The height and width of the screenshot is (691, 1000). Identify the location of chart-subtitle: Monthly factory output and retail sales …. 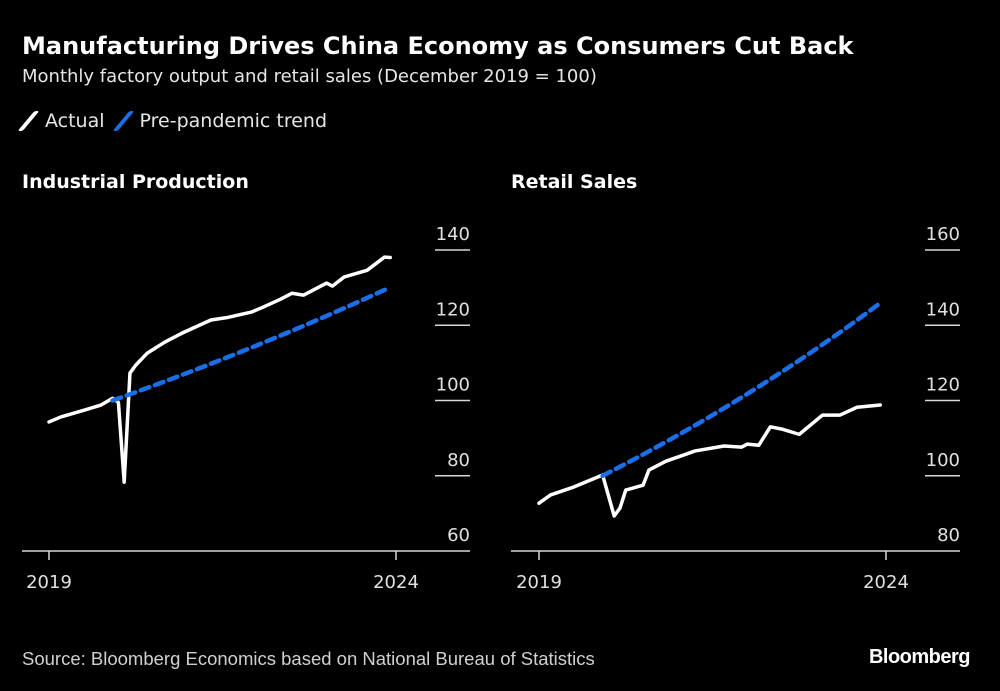
(309, 76).